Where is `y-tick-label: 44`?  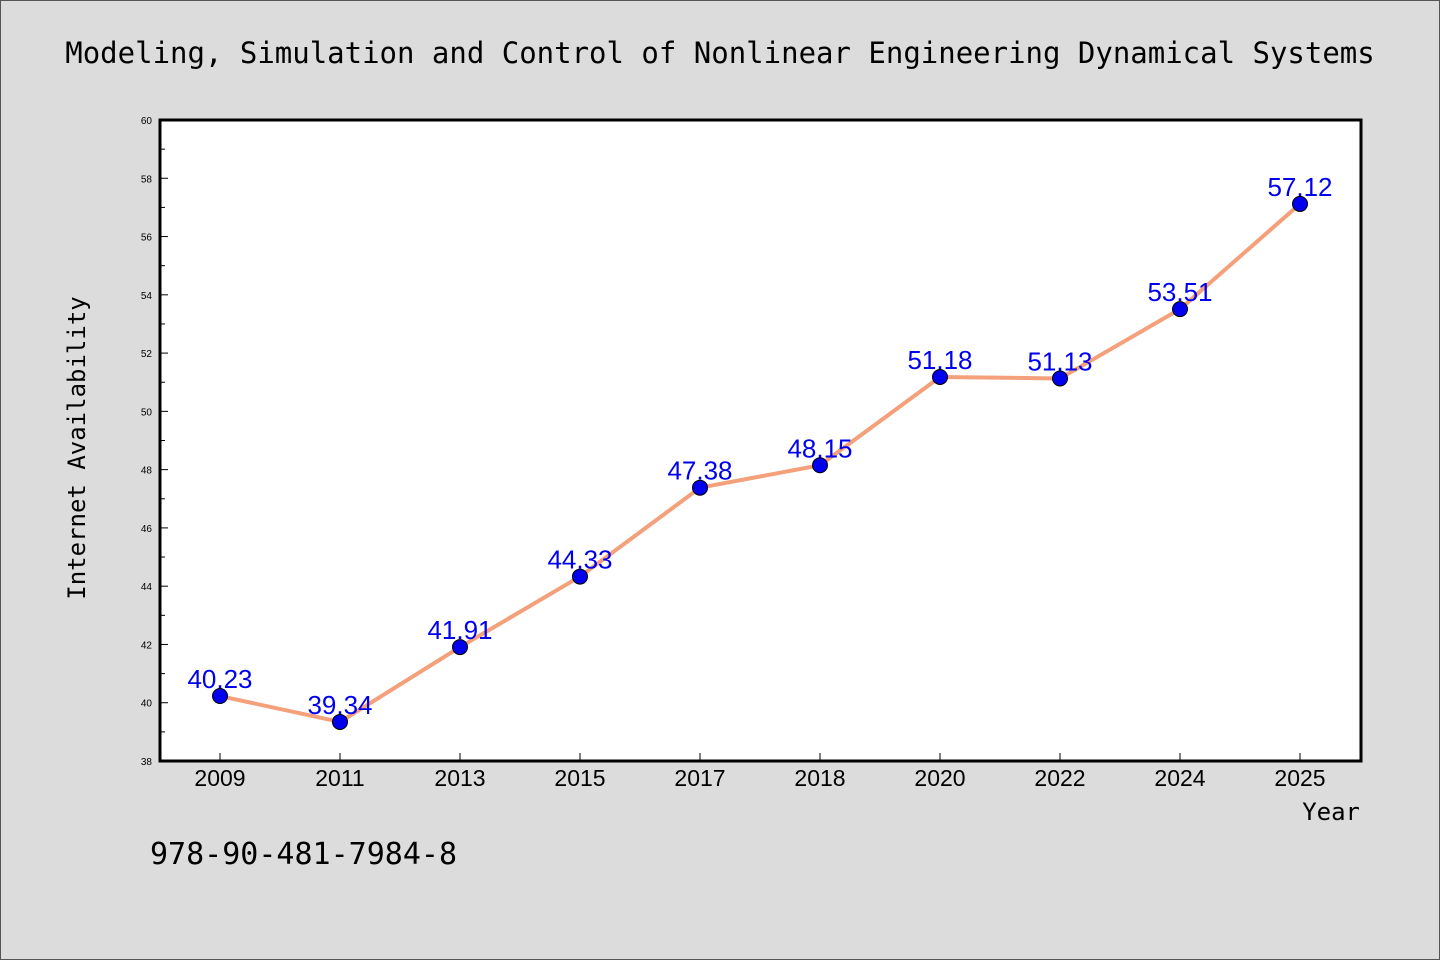 y-tick-label: 44 is located at coordinates (147, 587).